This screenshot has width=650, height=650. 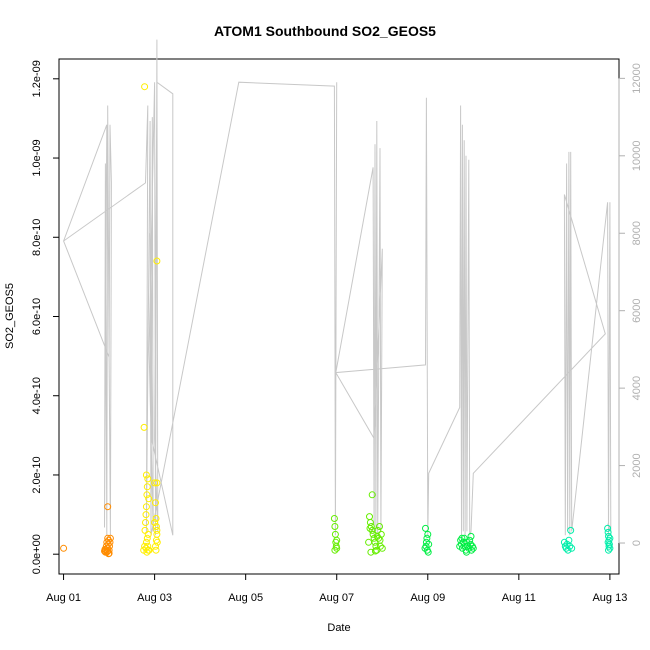 I want to click on x-tick-label: Aug 05, so click(x=245, y=598).